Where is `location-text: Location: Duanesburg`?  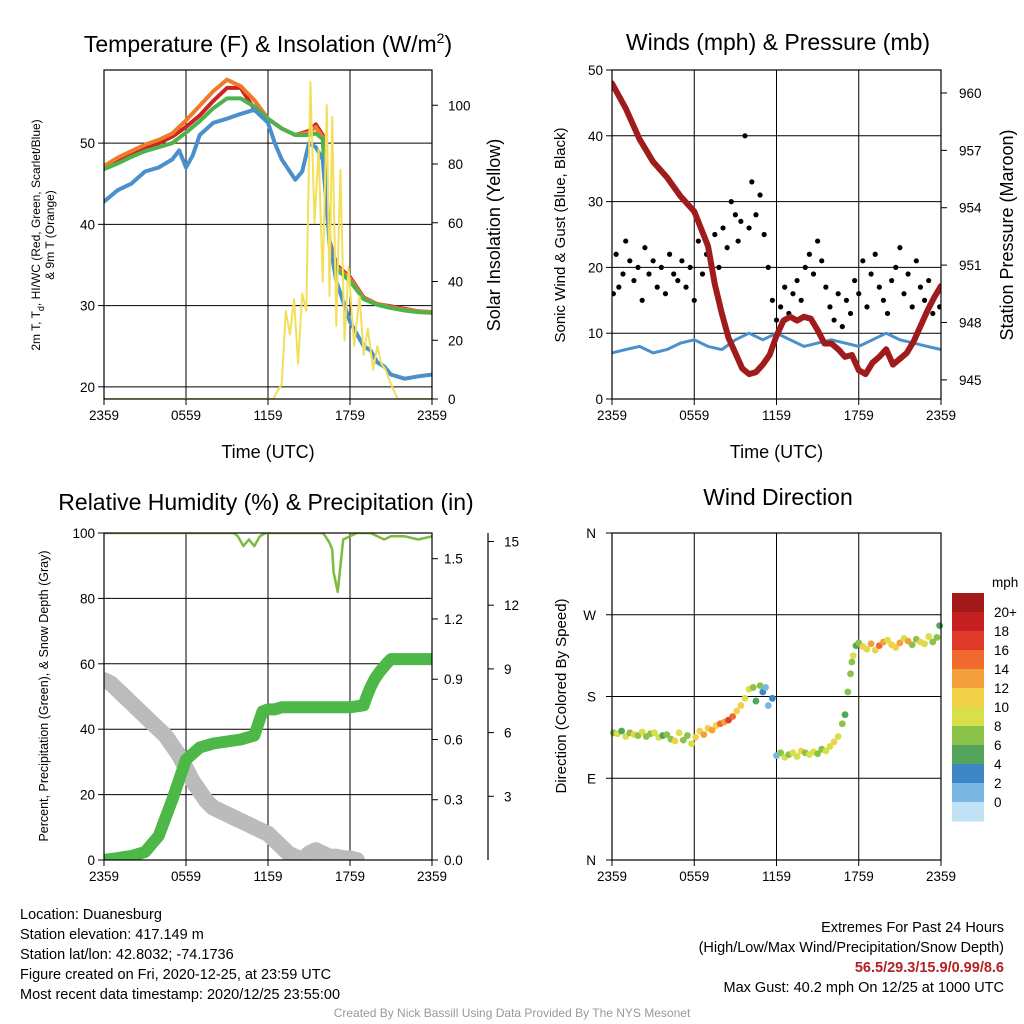
location-text: Location: Duanesburg is located at coordinates (91, 915).